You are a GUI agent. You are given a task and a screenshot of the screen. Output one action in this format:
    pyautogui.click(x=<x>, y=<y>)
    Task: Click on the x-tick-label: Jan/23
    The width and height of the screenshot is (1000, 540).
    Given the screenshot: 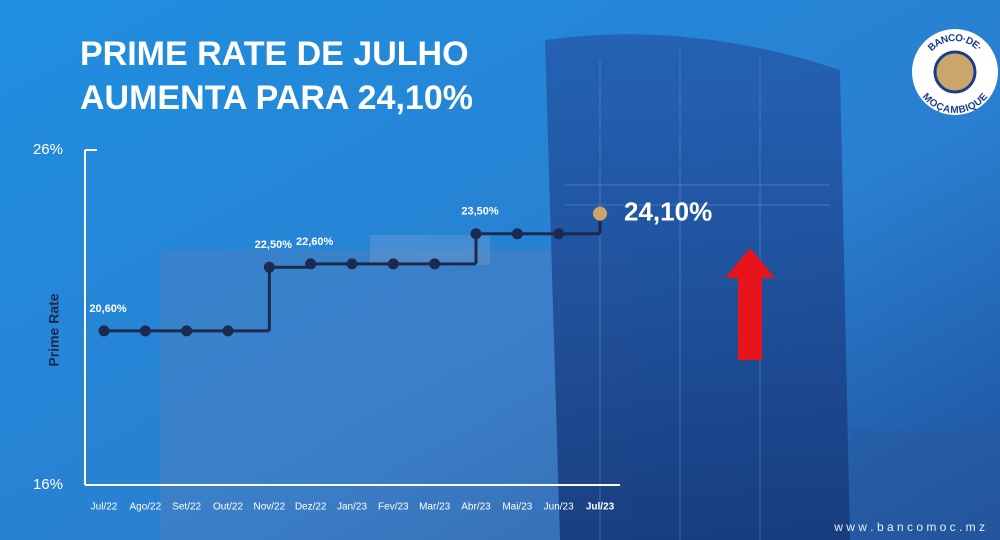 What is the action you would take?
    pyautogui.click(x=352, y=507)
    